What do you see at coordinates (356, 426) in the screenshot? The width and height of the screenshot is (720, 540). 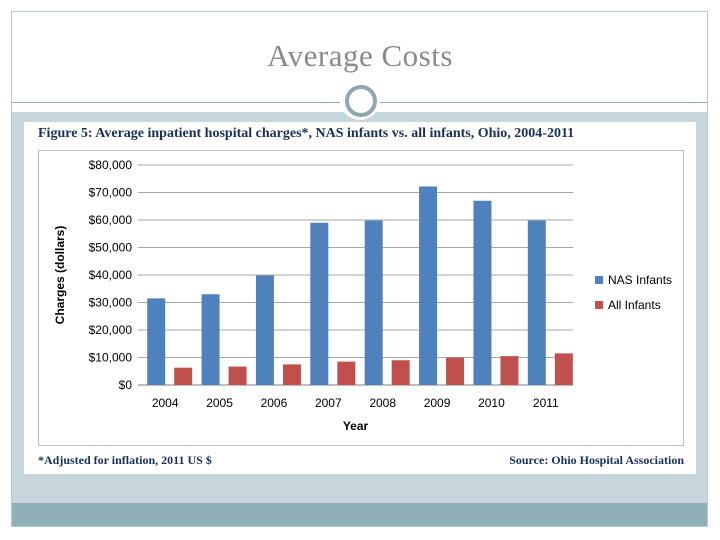 I see `x-axis-label: Year` at bounding box center [356, 426].